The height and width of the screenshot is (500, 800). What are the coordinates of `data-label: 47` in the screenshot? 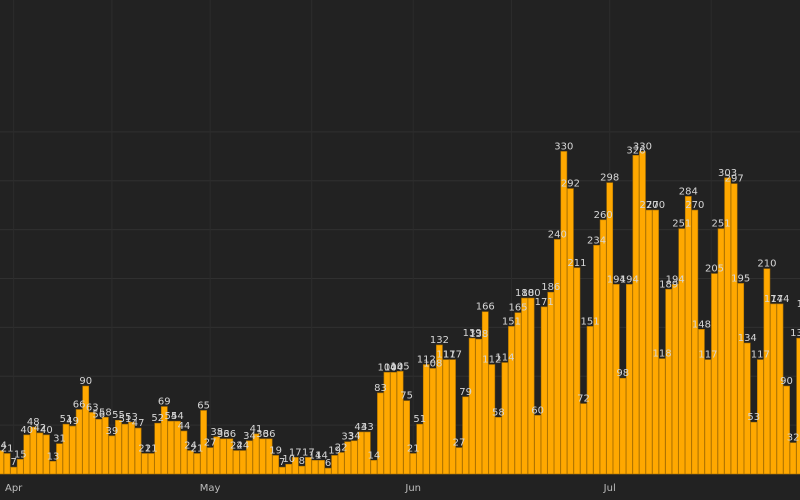 It's located at (138, 423).